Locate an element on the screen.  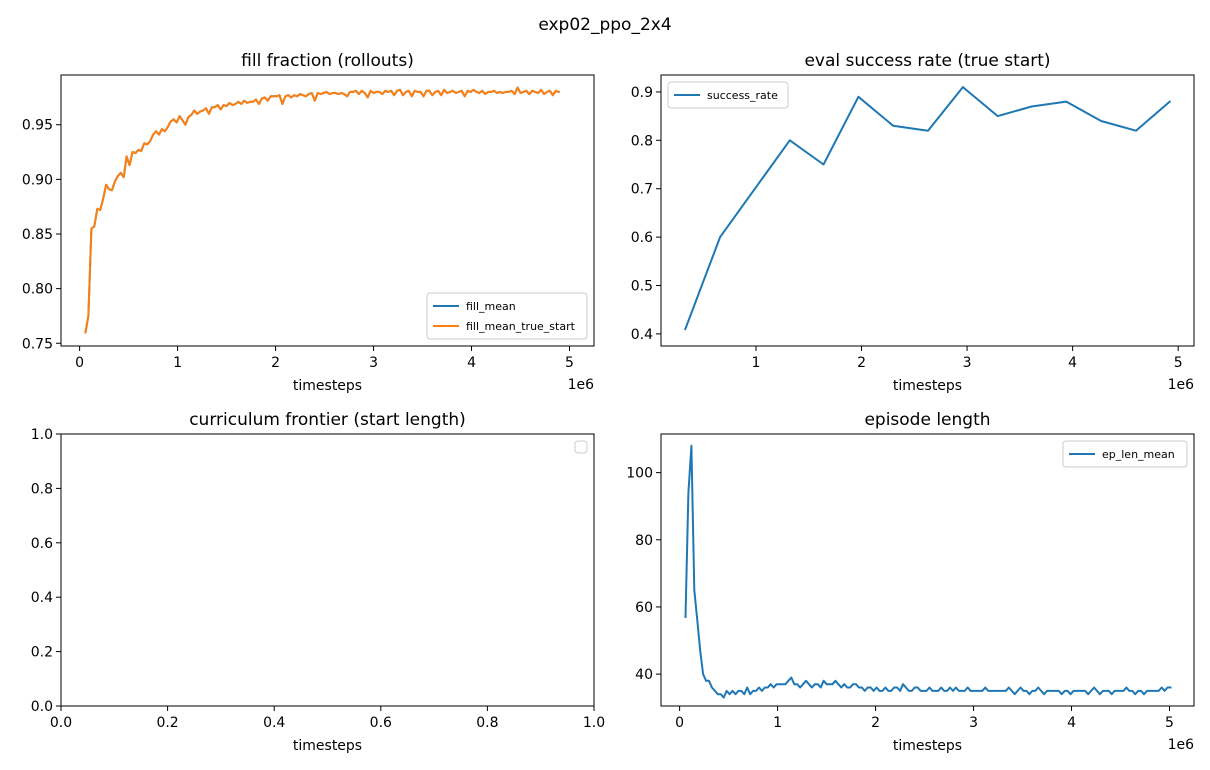
series-line-success_rate is located at coordinates (928, 208).